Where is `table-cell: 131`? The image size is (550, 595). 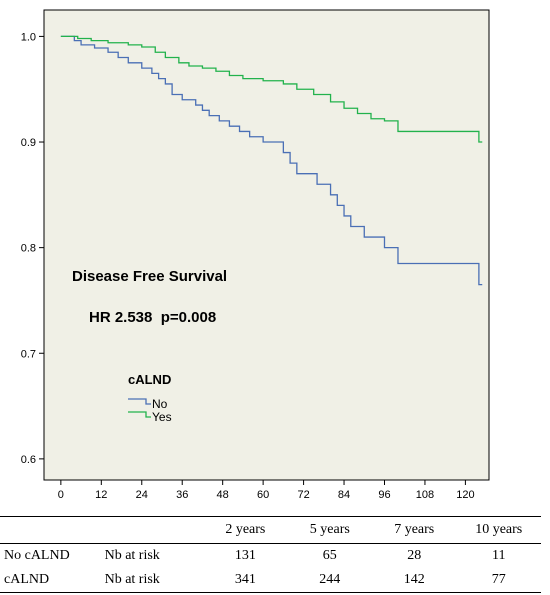
table-cell: 131 is located at coordinates (245, 555).